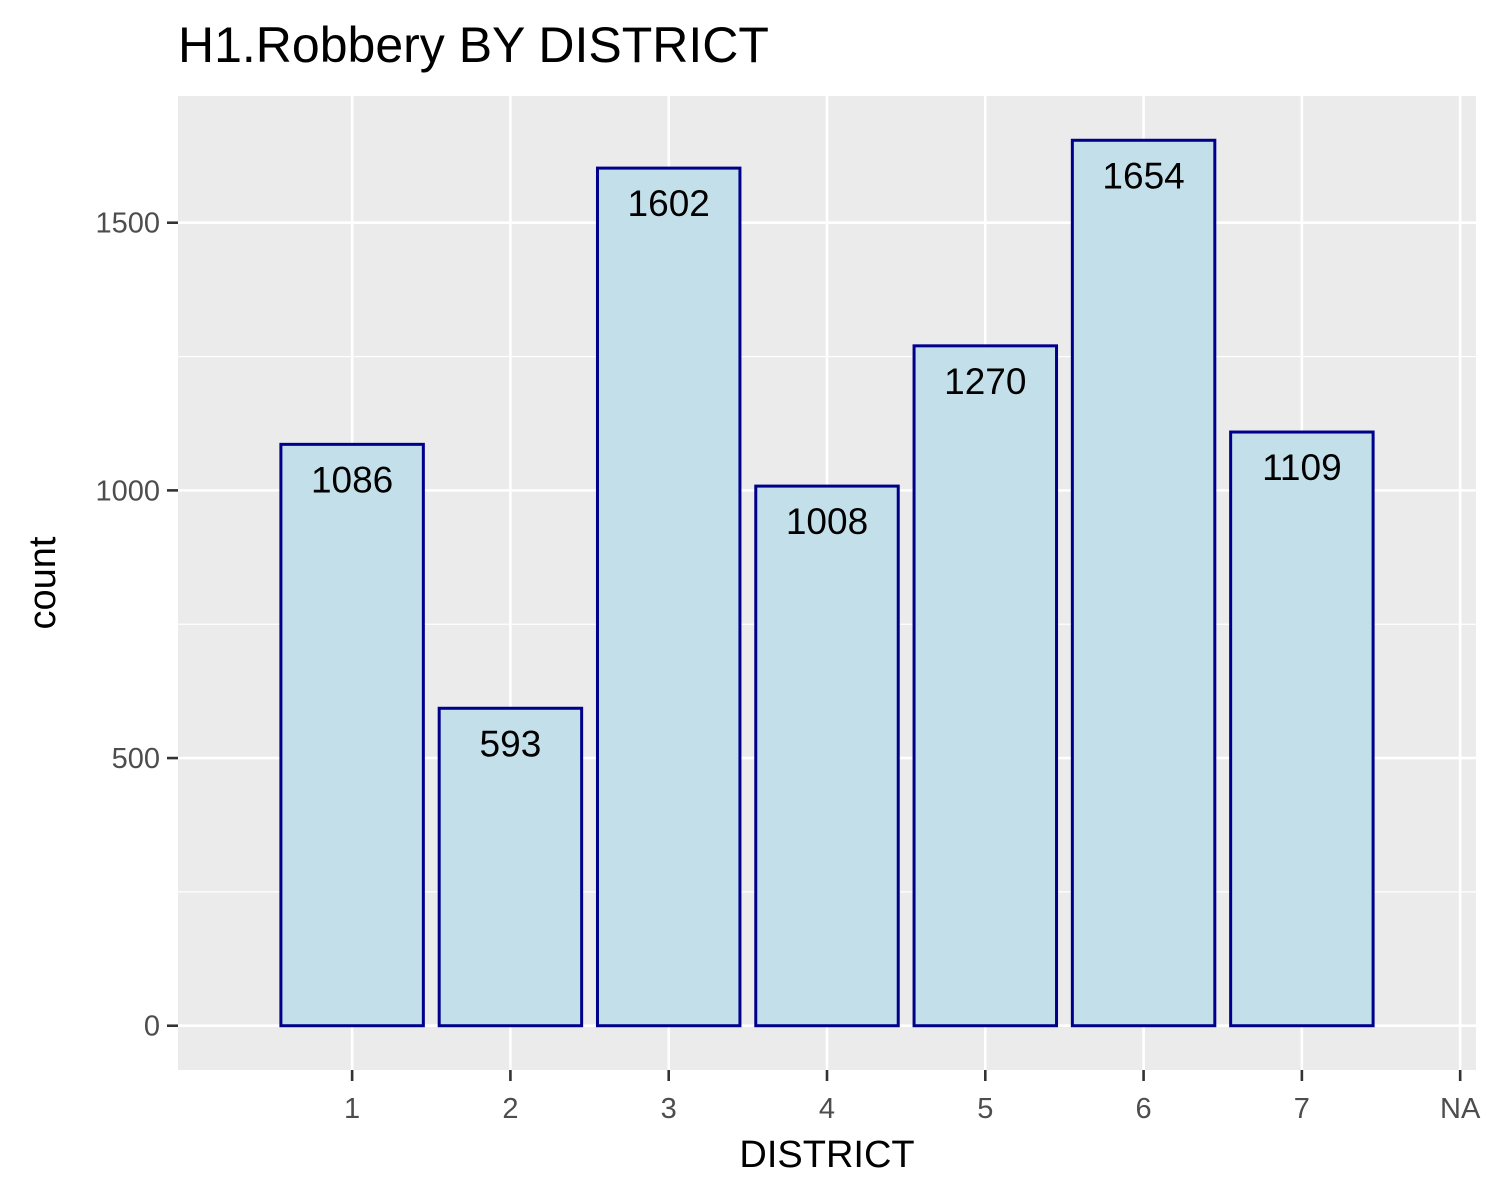 The image size is (1500, 1200). Describe the element at coordinates (1144, 1109) in the screenshot. I see `x-tick-label: 6` at that location.